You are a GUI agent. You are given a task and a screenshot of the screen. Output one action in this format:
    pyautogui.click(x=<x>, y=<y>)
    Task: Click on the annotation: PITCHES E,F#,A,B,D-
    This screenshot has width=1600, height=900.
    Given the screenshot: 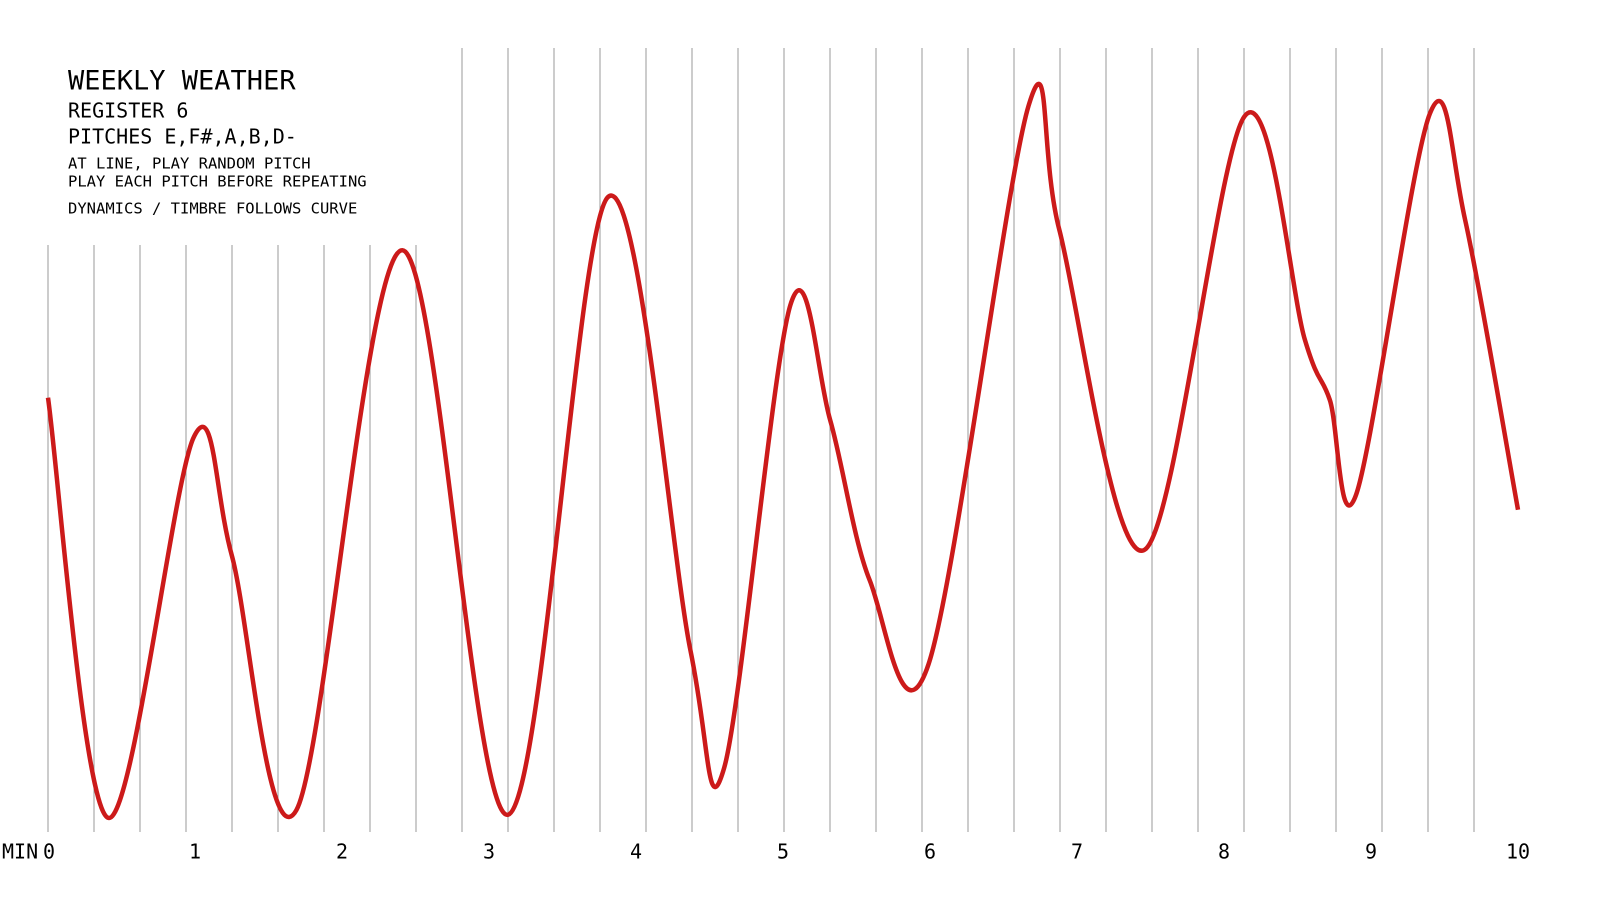 What is the action you would take?
    pyautogui.click(x=182, y=137)
    